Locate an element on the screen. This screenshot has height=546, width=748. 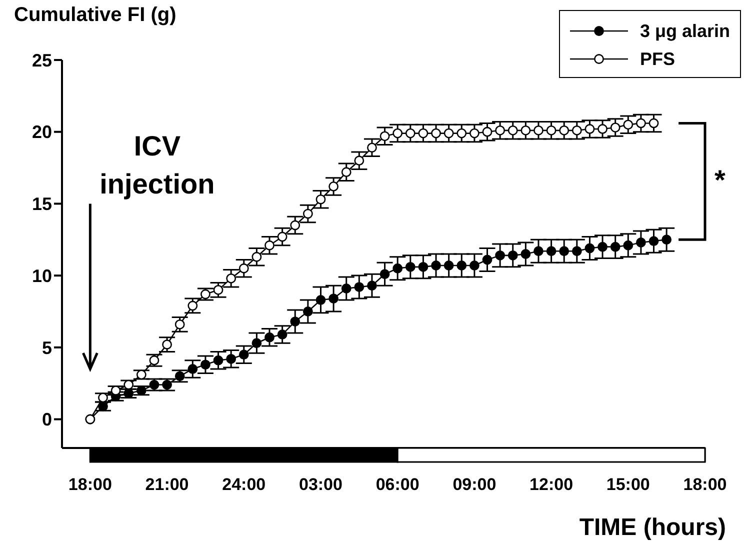
x-tick-label: 03:00 is located at coordinates (320, 484).